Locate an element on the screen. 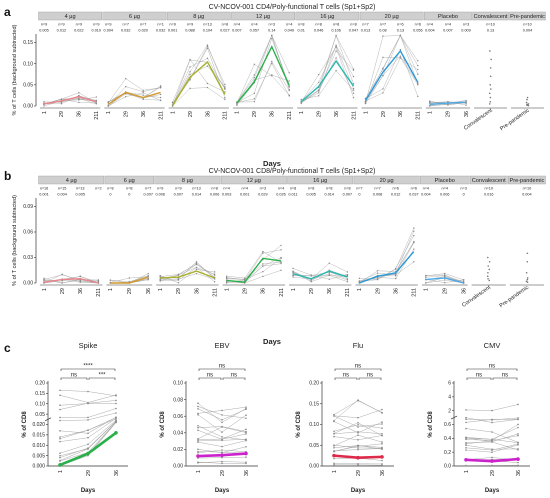 This screenshot has width=550, height=498. group-8-g-n-label: n=8 is located at coordinates (214, 189).